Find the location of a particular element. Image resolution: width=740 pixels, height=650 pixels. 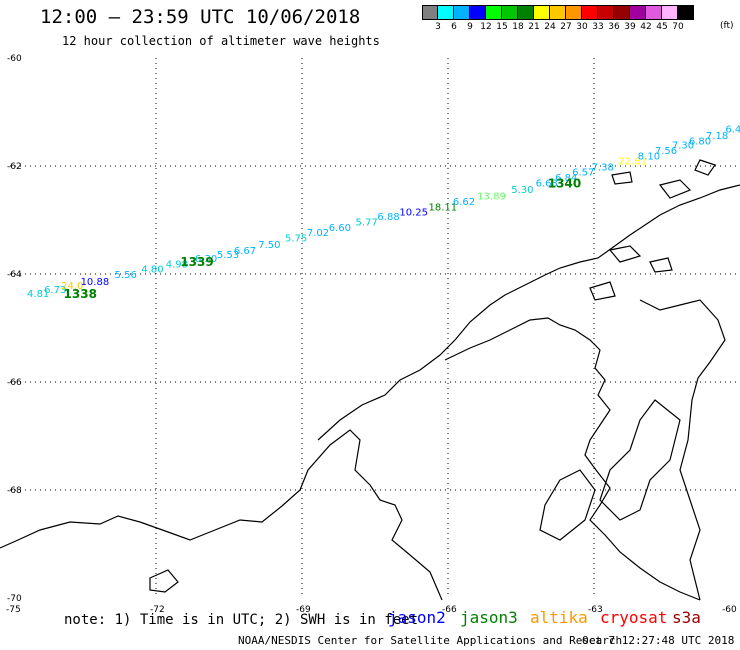

satellite-name: jason3 is located at coordinates (489, 617).